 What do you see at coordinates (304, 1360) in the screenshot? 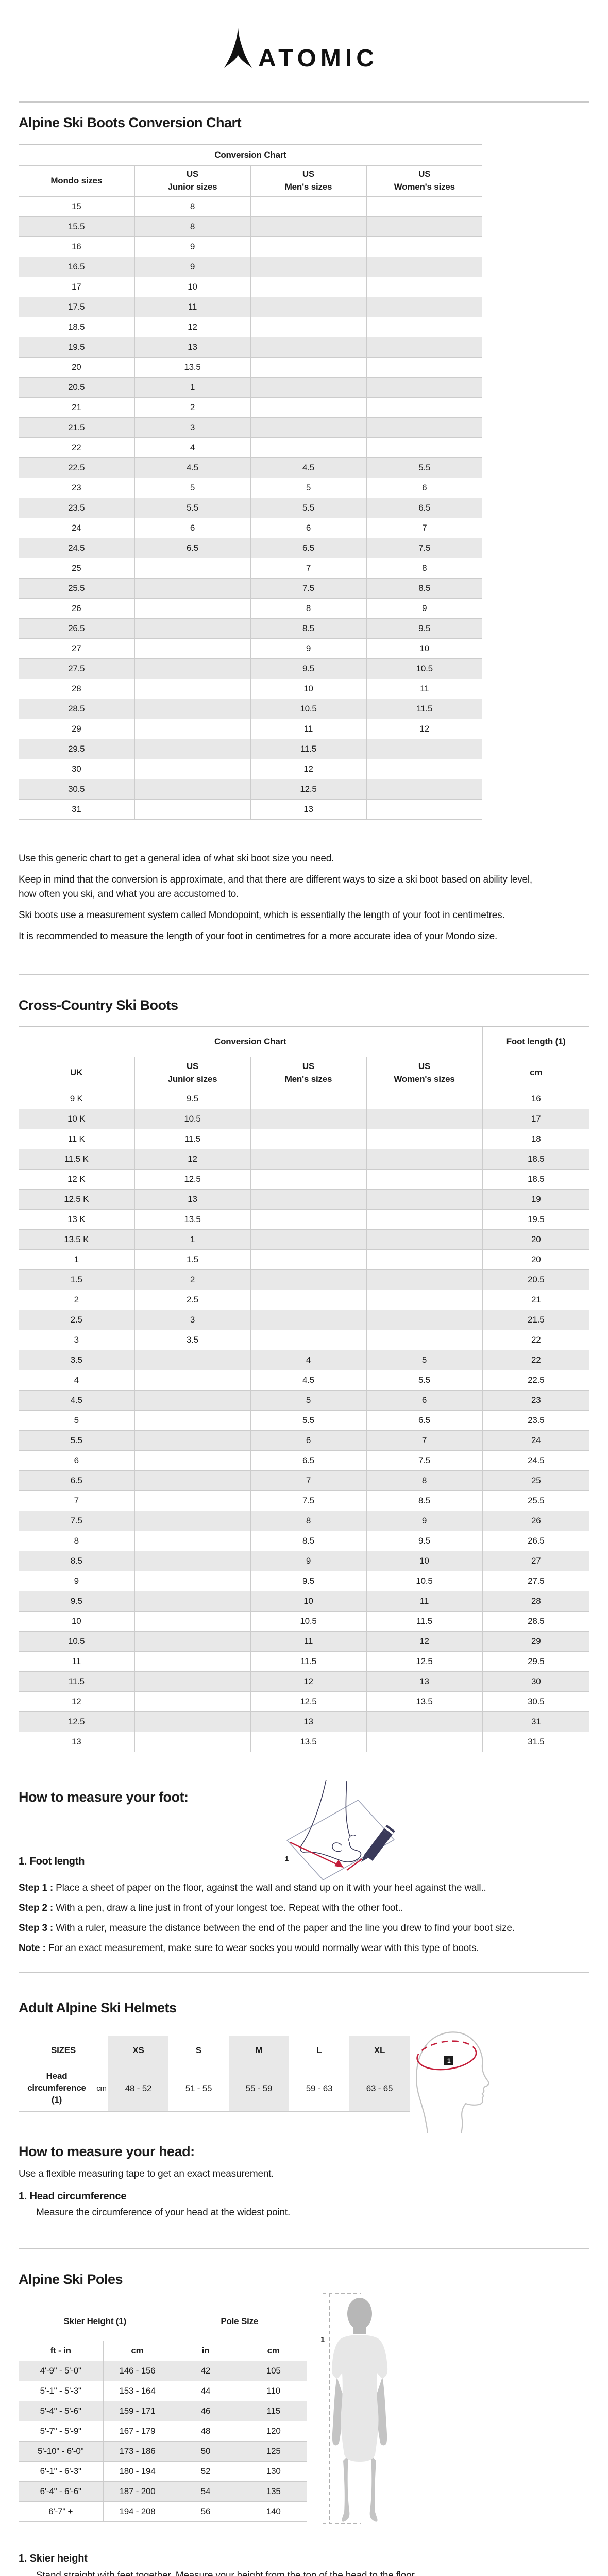
I see `table-row: 3.5 4 5 22` at bounding box center [304, 1360].